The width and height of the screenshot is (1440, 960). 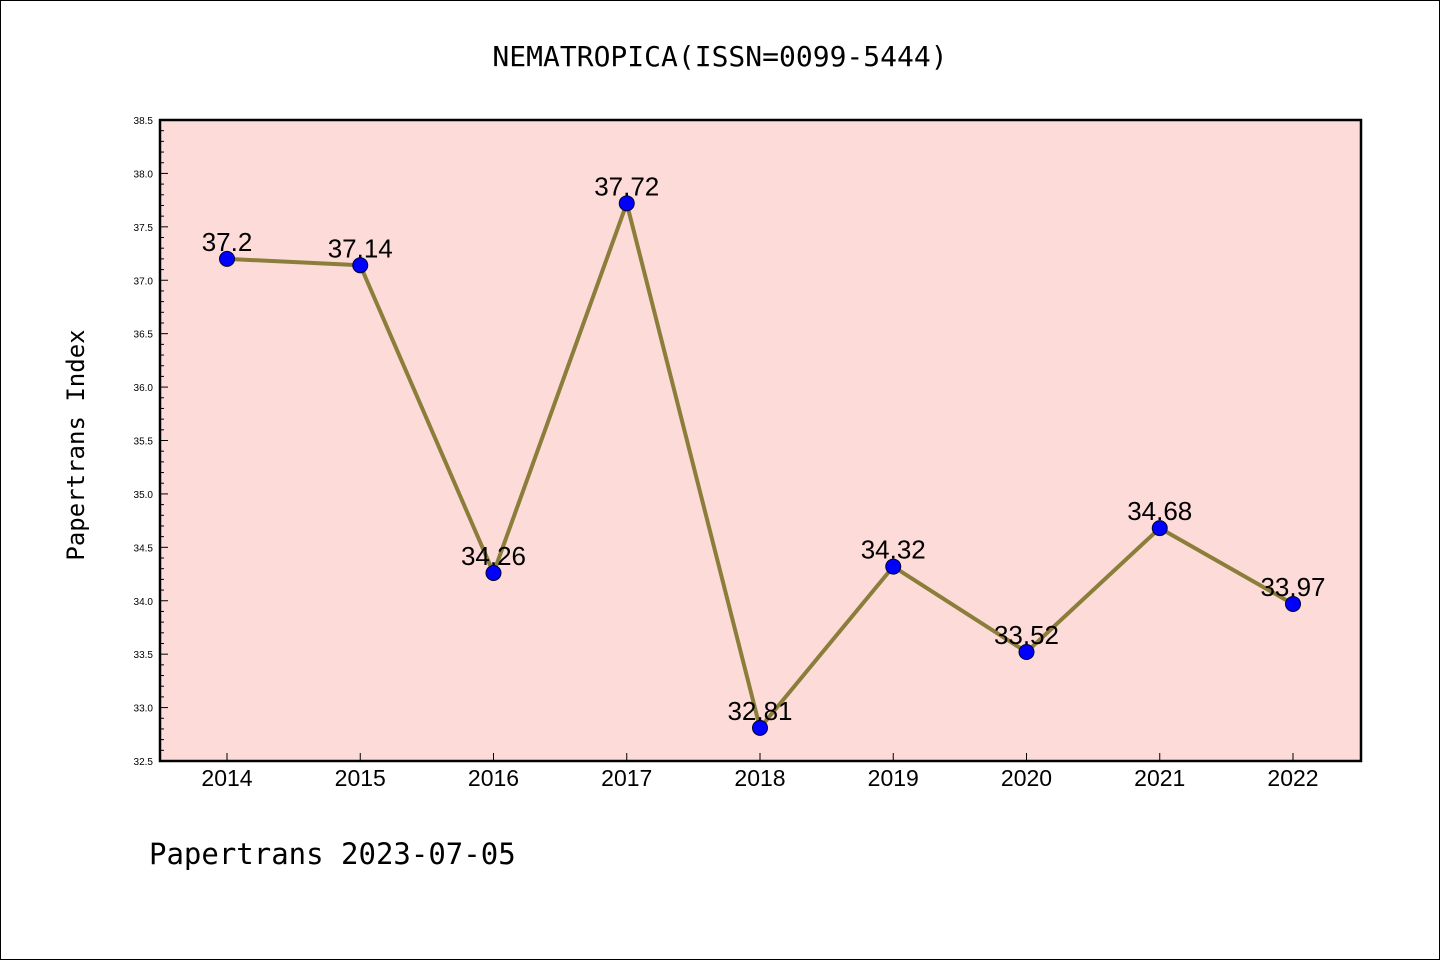 I want to click on x-tick-label: 2020, so click(x=1026, y=778).